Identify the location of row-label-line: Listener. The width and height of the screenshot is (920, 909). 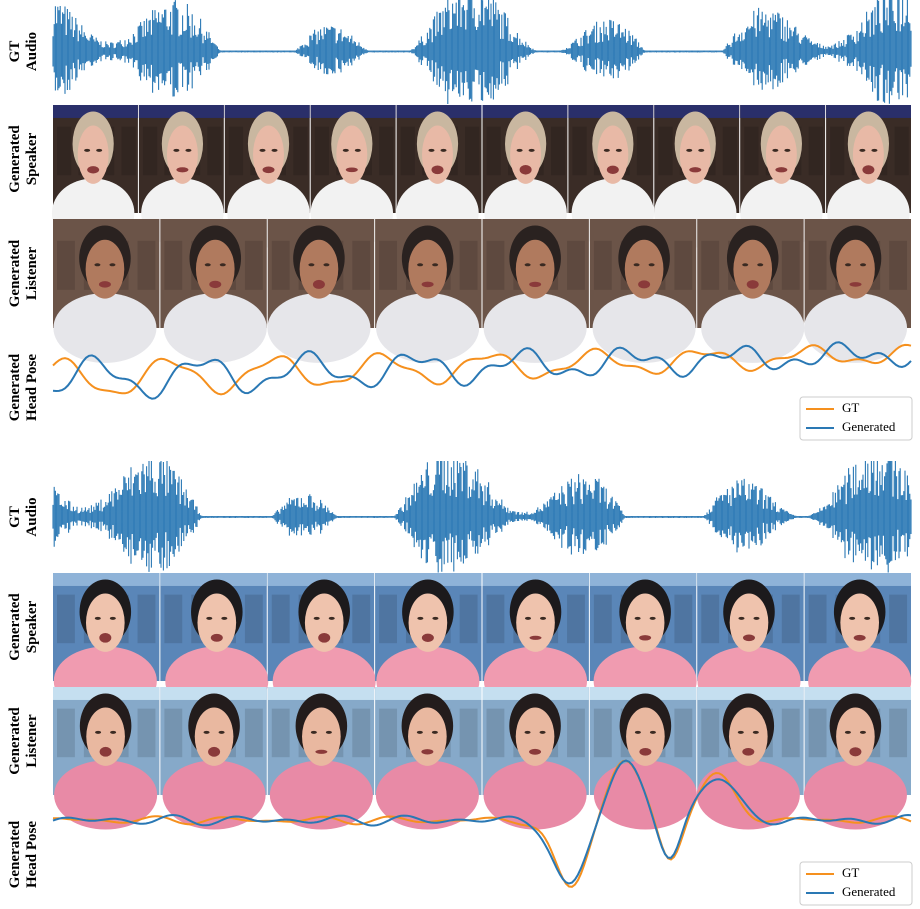
(32, 274).